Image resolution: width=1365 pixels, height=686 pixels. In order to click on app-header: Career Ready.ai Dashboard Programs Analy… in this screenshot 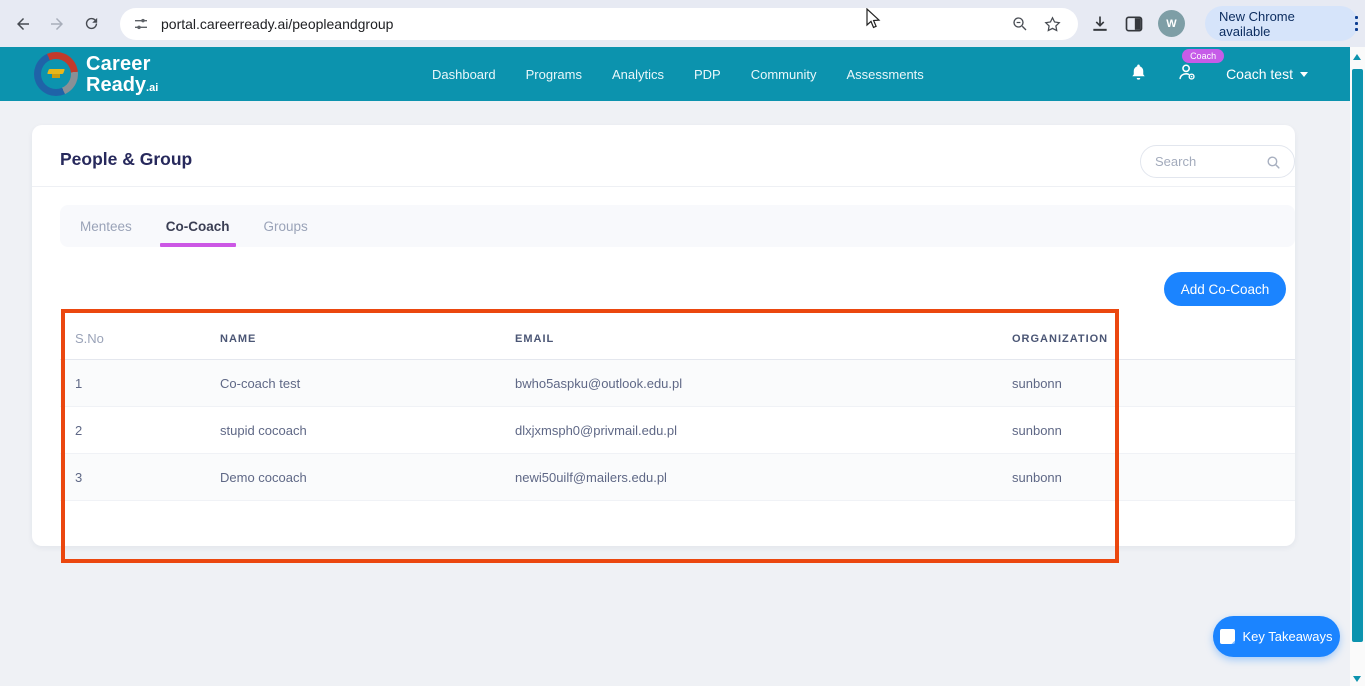, I will do `click(675, 74)`.